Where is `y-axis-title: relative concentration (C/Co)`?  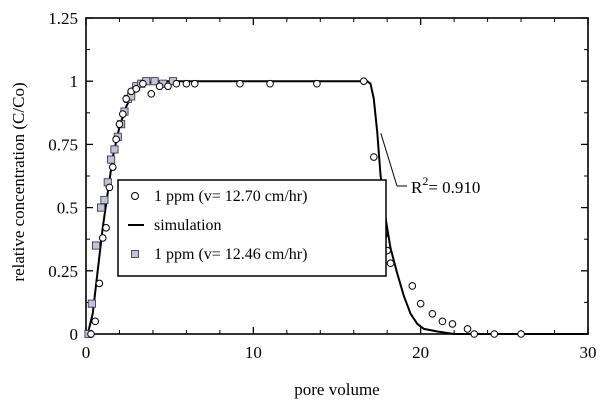
y-axis-title: relative concentration (C/Co) is located at coordinates (18, 181).